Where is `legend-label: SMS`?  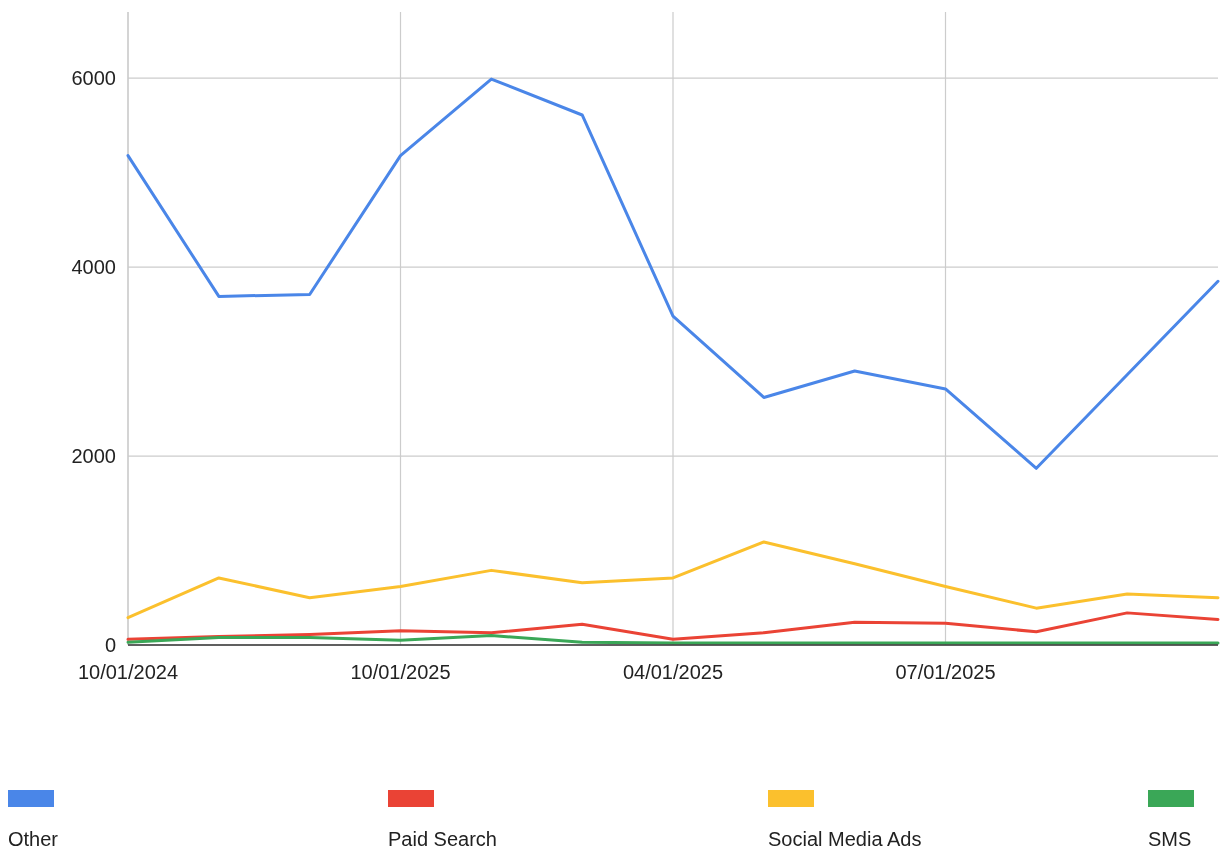 legend-label: SMS is located at coordinates (1170, 839).